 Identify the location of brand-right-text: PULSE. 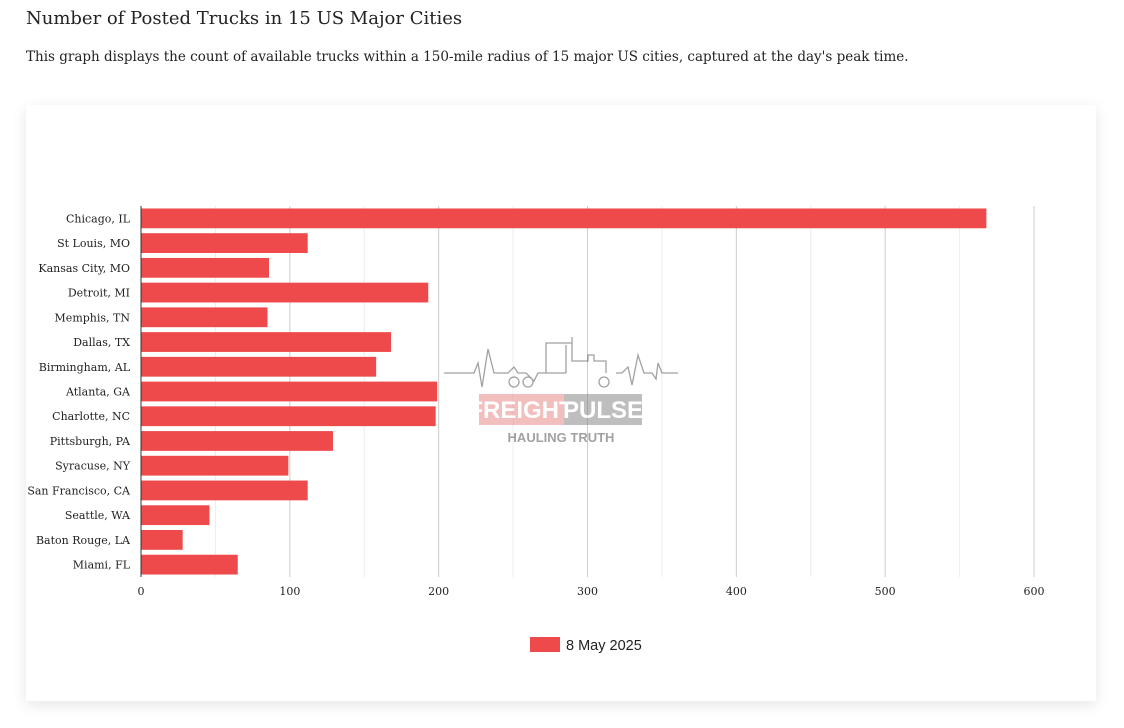
(603, 410).